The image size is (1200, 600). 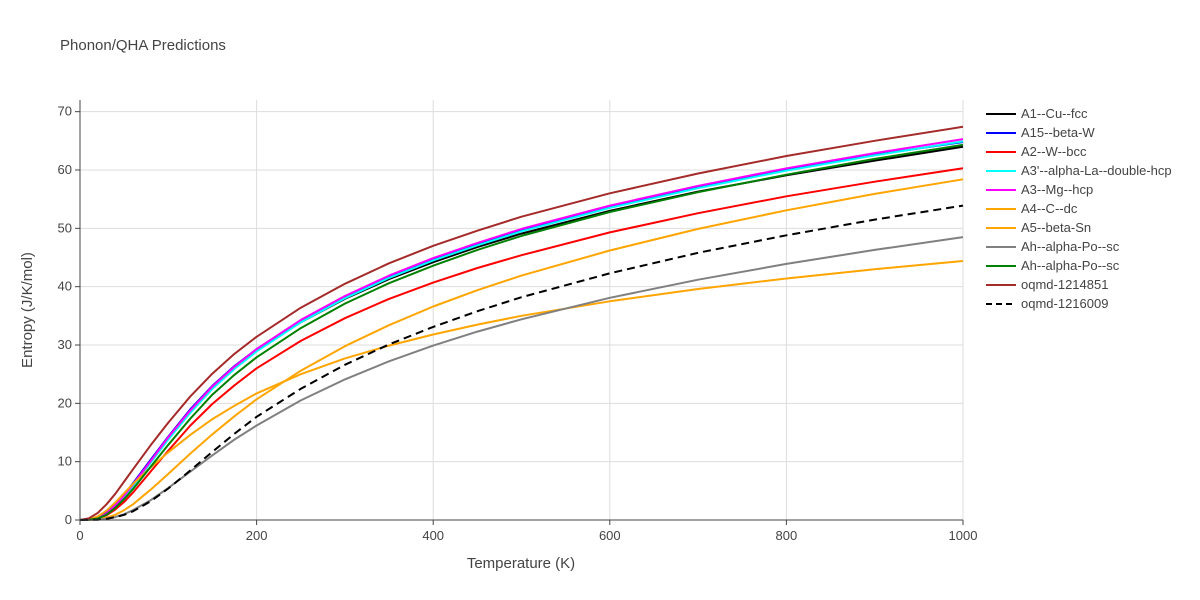 What do you see at coordinates (65, 111) in the screenshot?
I see `y-tick-label: 70` at bounding box center [65, 111].